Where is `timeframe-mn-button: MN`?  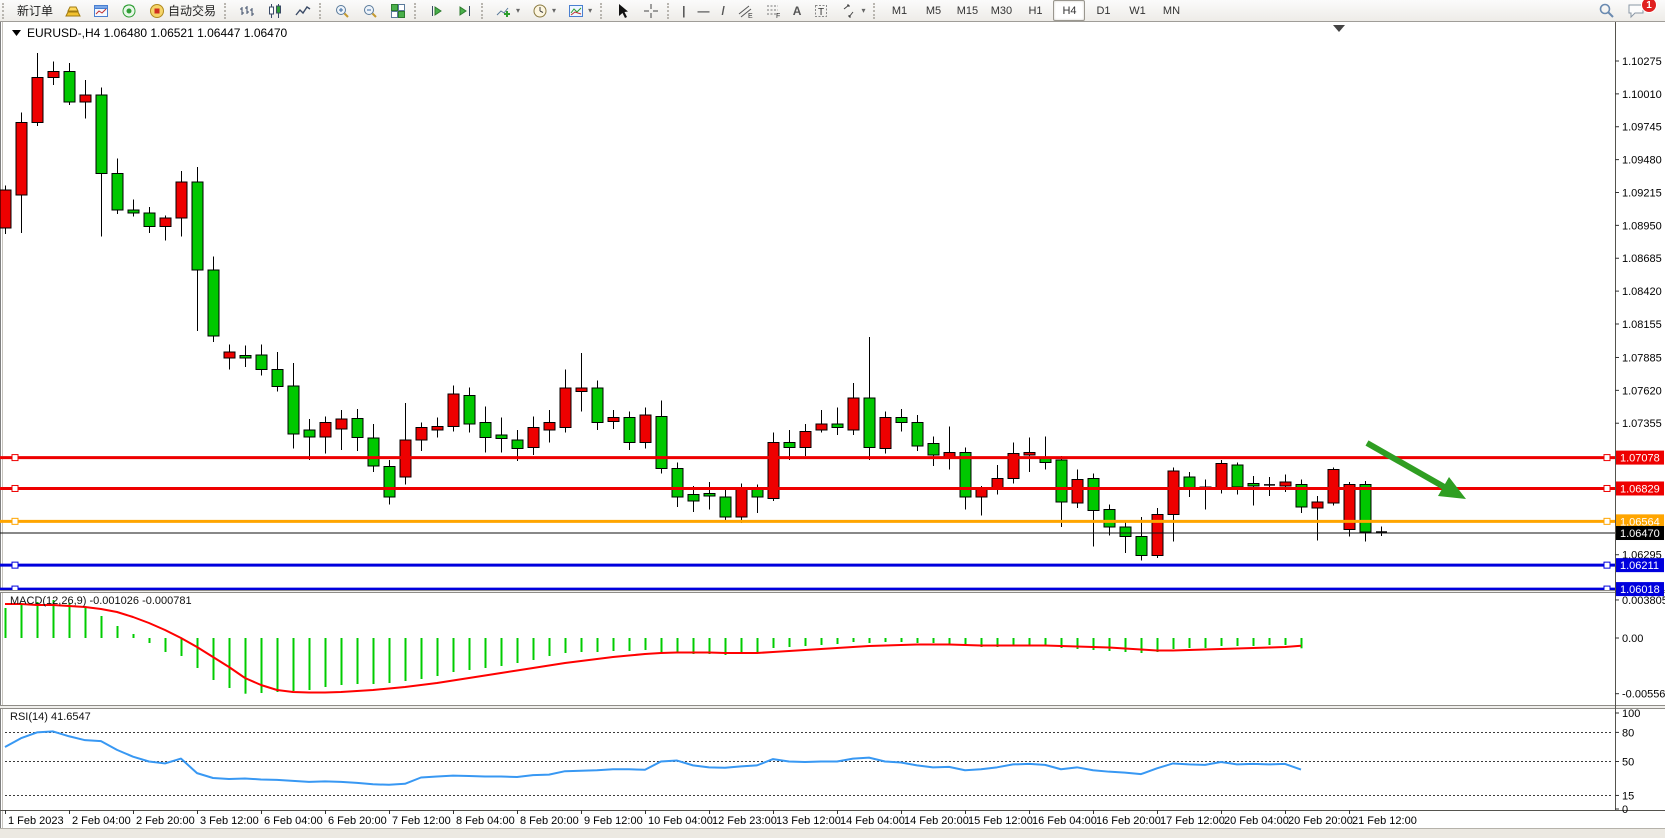 timeframe-mn-button: MN is located at coordinates (1171, 10).